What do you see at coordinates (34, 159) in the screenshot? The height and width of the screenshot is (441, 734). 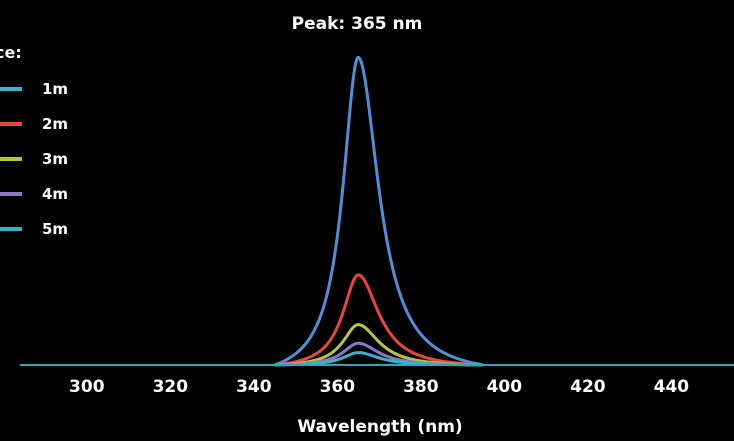 I see `legend: 1m 2m 3m 4m 5m` at bounding box center [34, 159].